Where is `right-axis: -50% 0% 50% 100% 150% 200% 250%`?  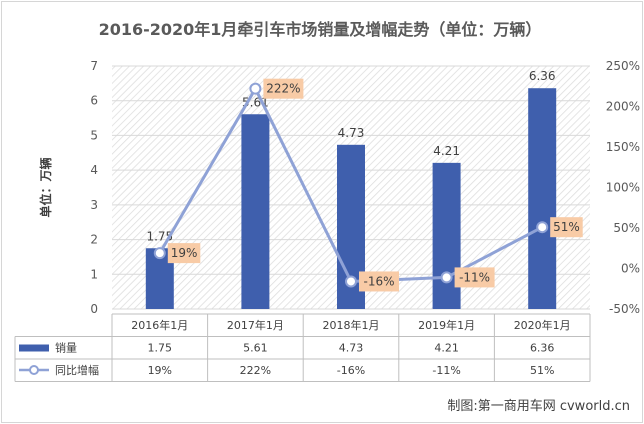
right-axis: -50% 0% 50% 100% 150% 200% 250% is located at coordinates (623, 187).